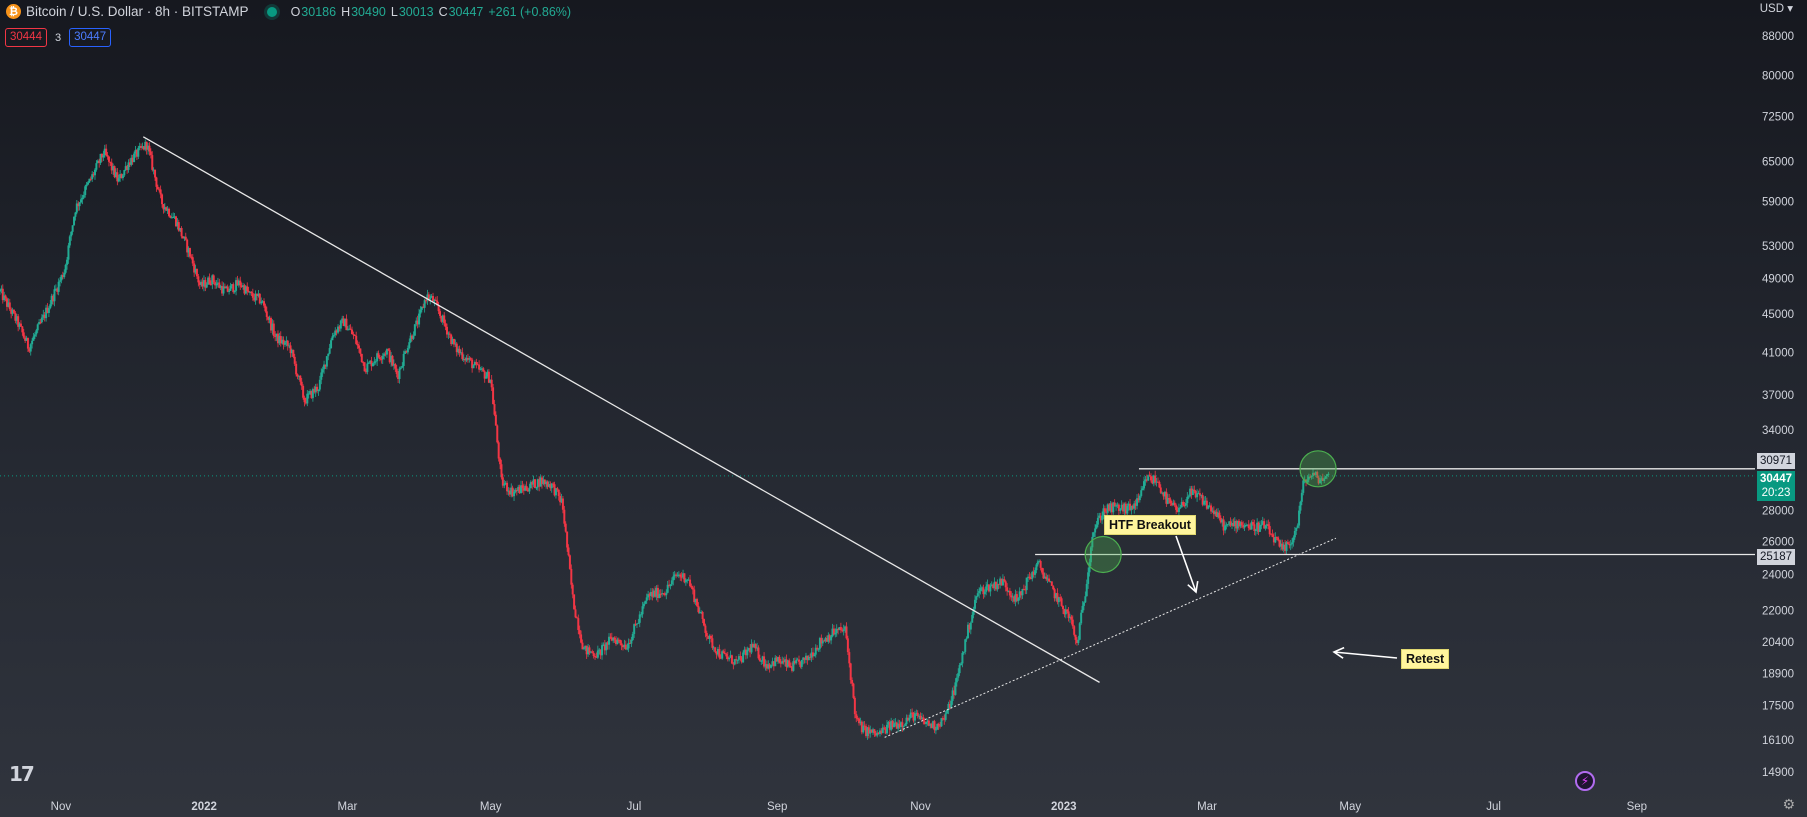 The height and width of the screenshot is (817, 1807). I want to click on time-axis-tick-label: Jul, so click(1493, 807).